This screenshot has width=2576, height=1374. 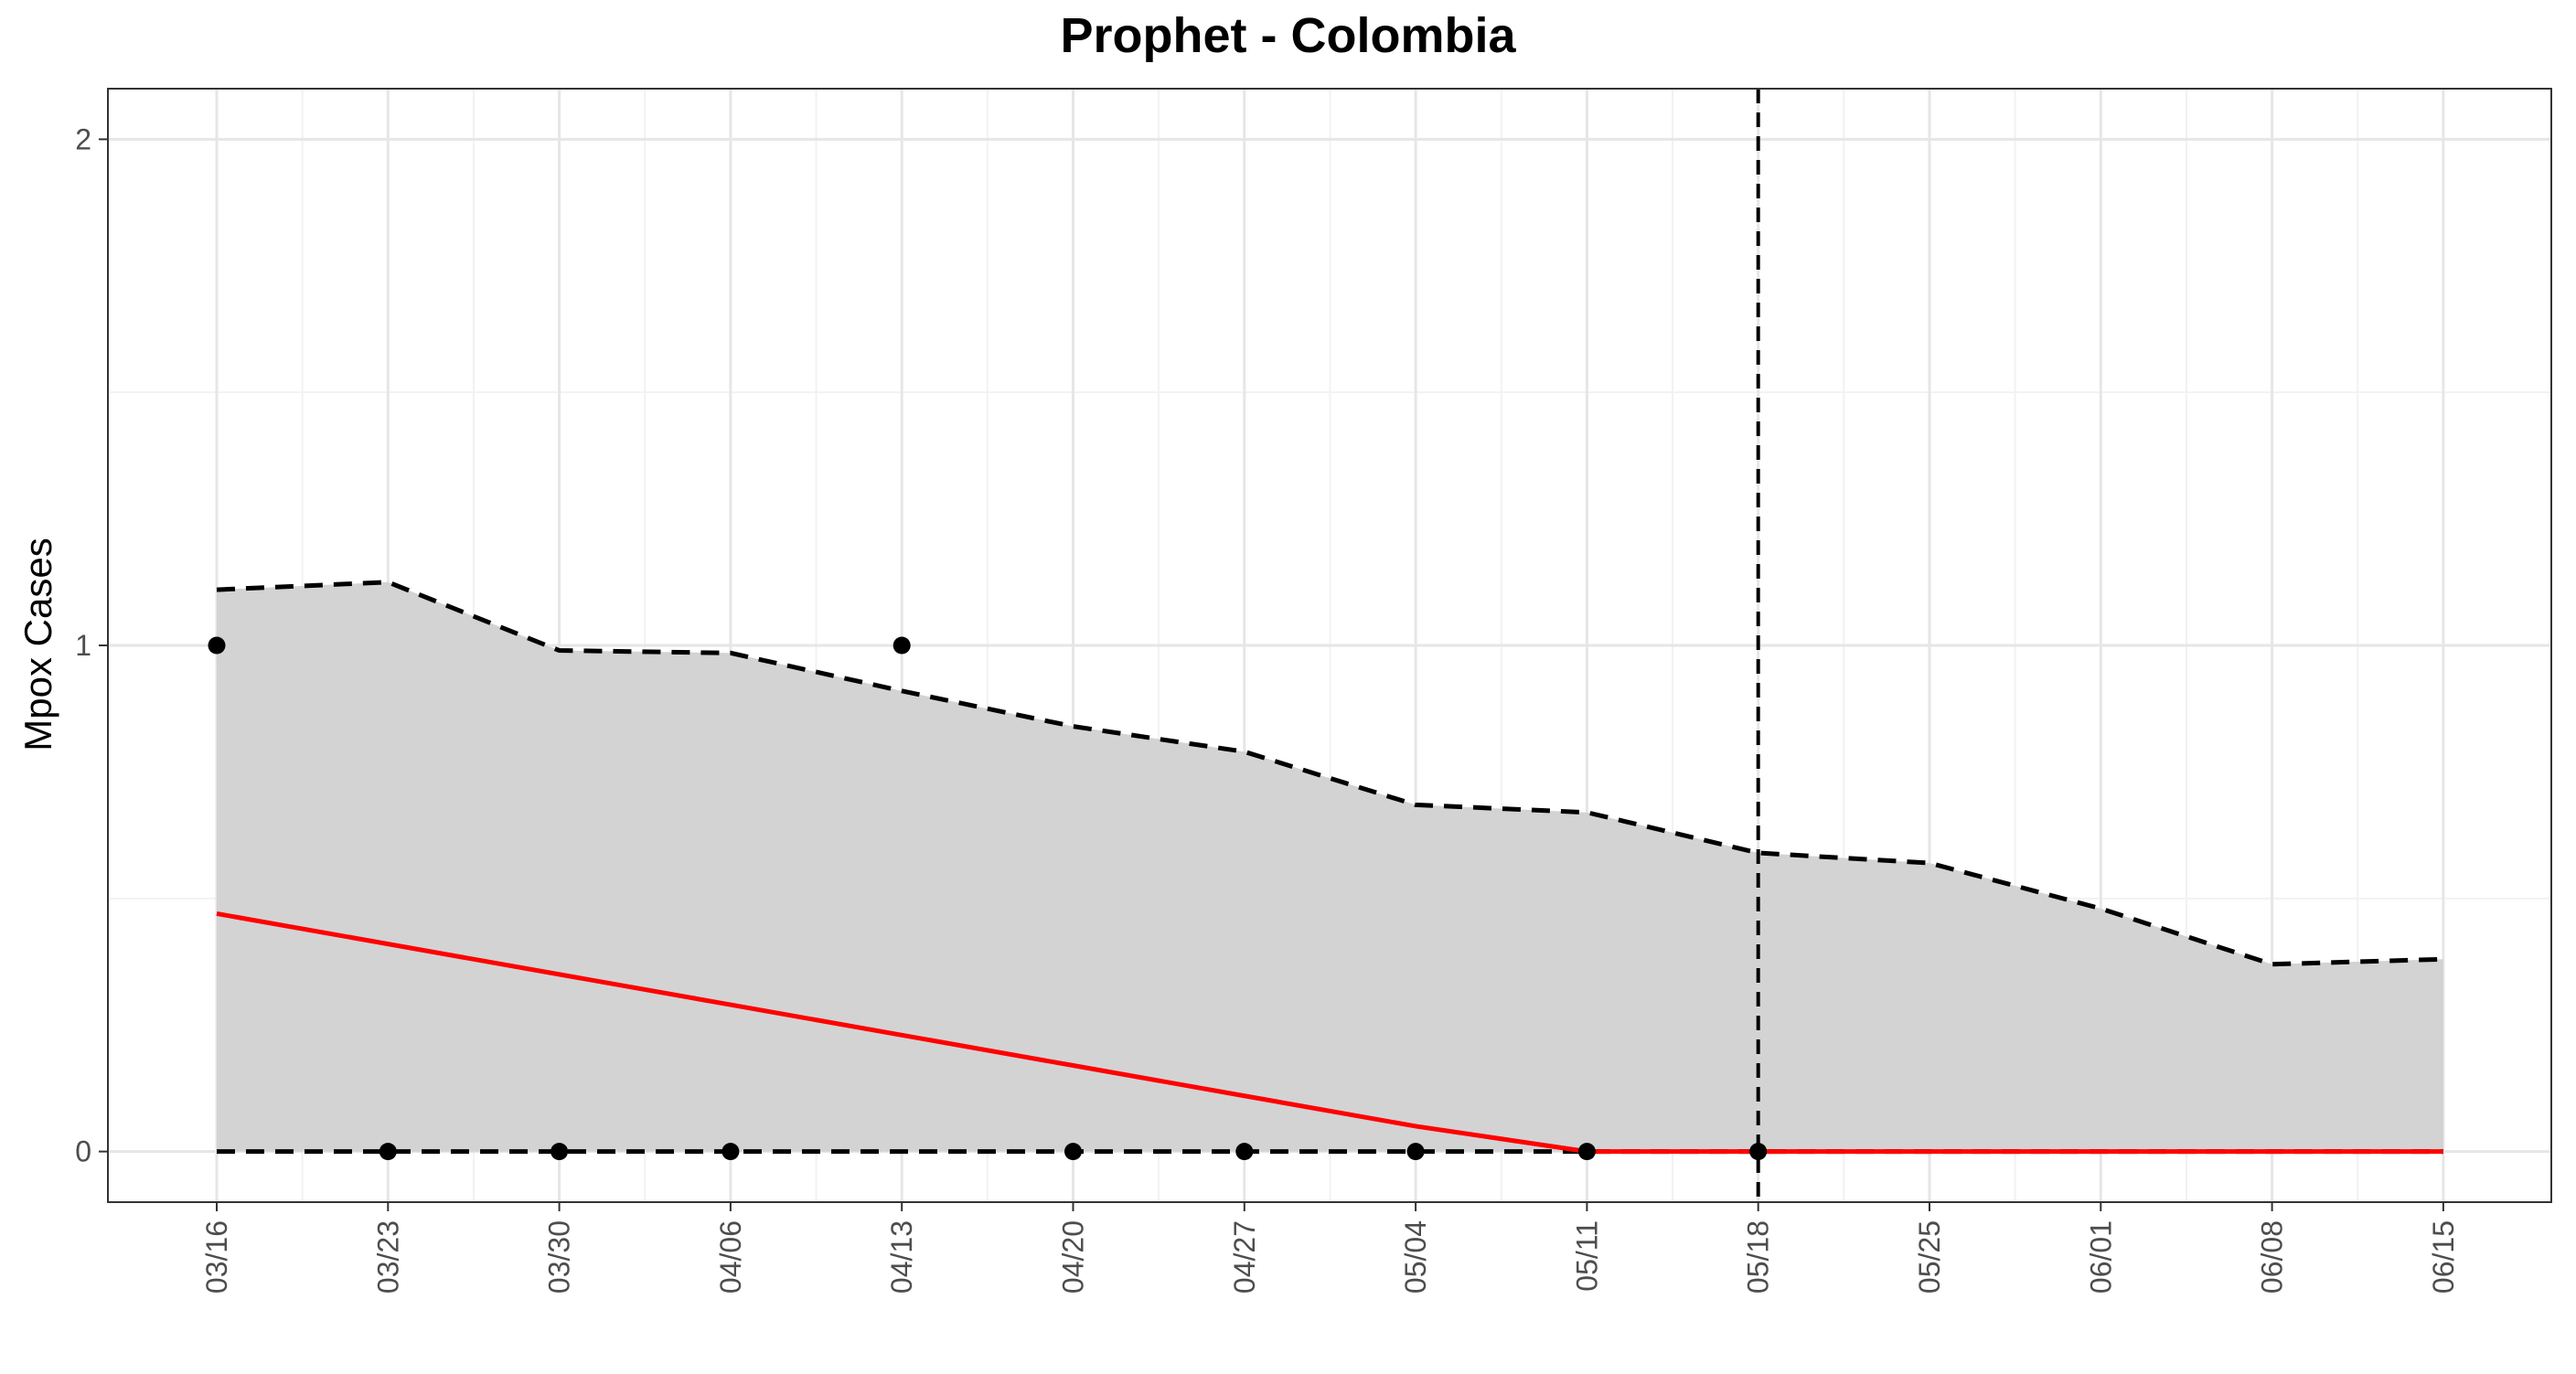 I want to click on x-tick-label: 04/06, so click(x=730, y=1257).